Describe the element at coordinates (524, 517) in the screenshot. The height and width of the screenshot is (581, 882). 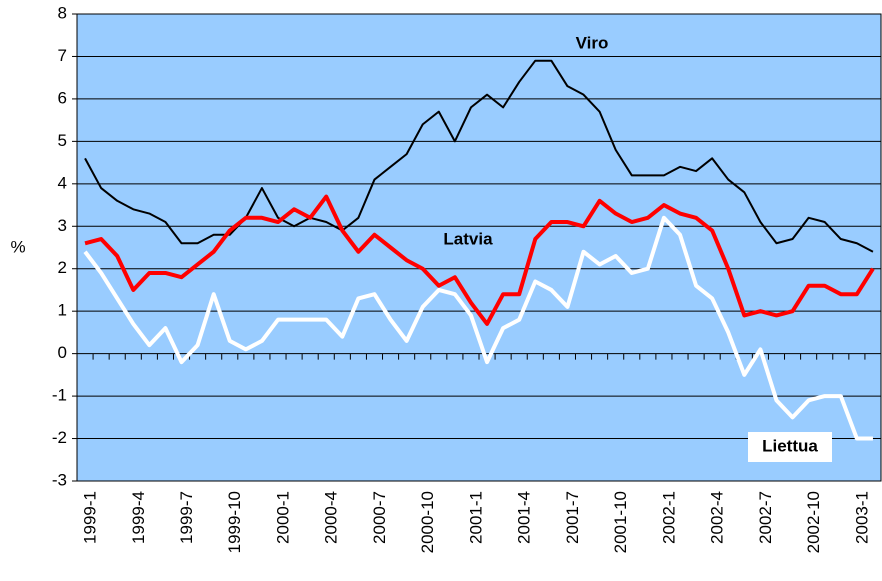
I see `x-tick-label: 2001-4` at that location.